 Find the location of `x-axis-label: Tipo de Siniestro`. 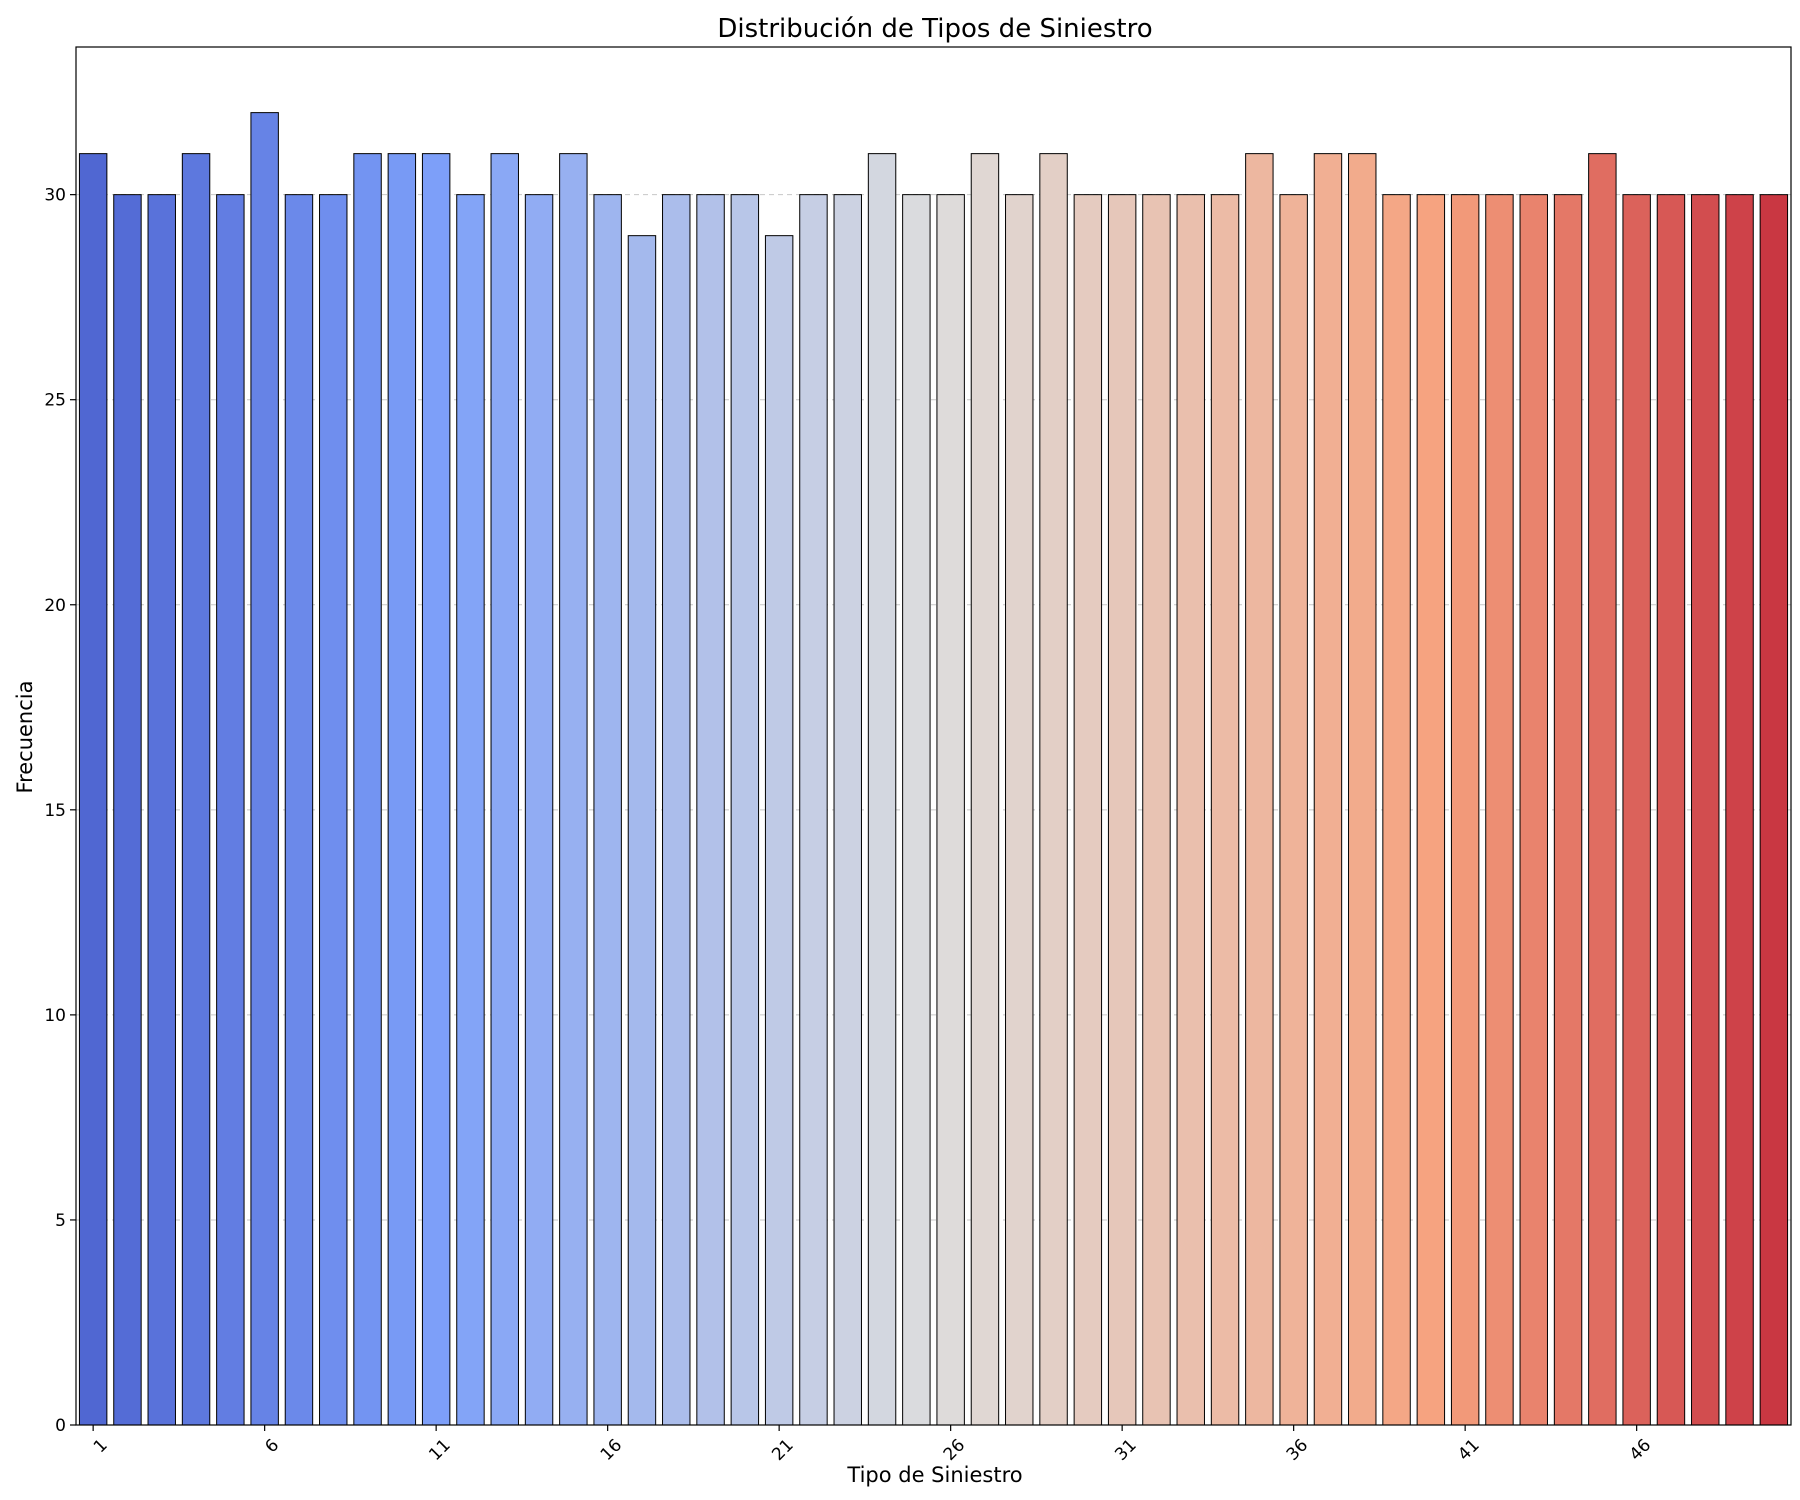

x-axis-label: Tipo de Siniestro is located at coordinates (934, 1475).